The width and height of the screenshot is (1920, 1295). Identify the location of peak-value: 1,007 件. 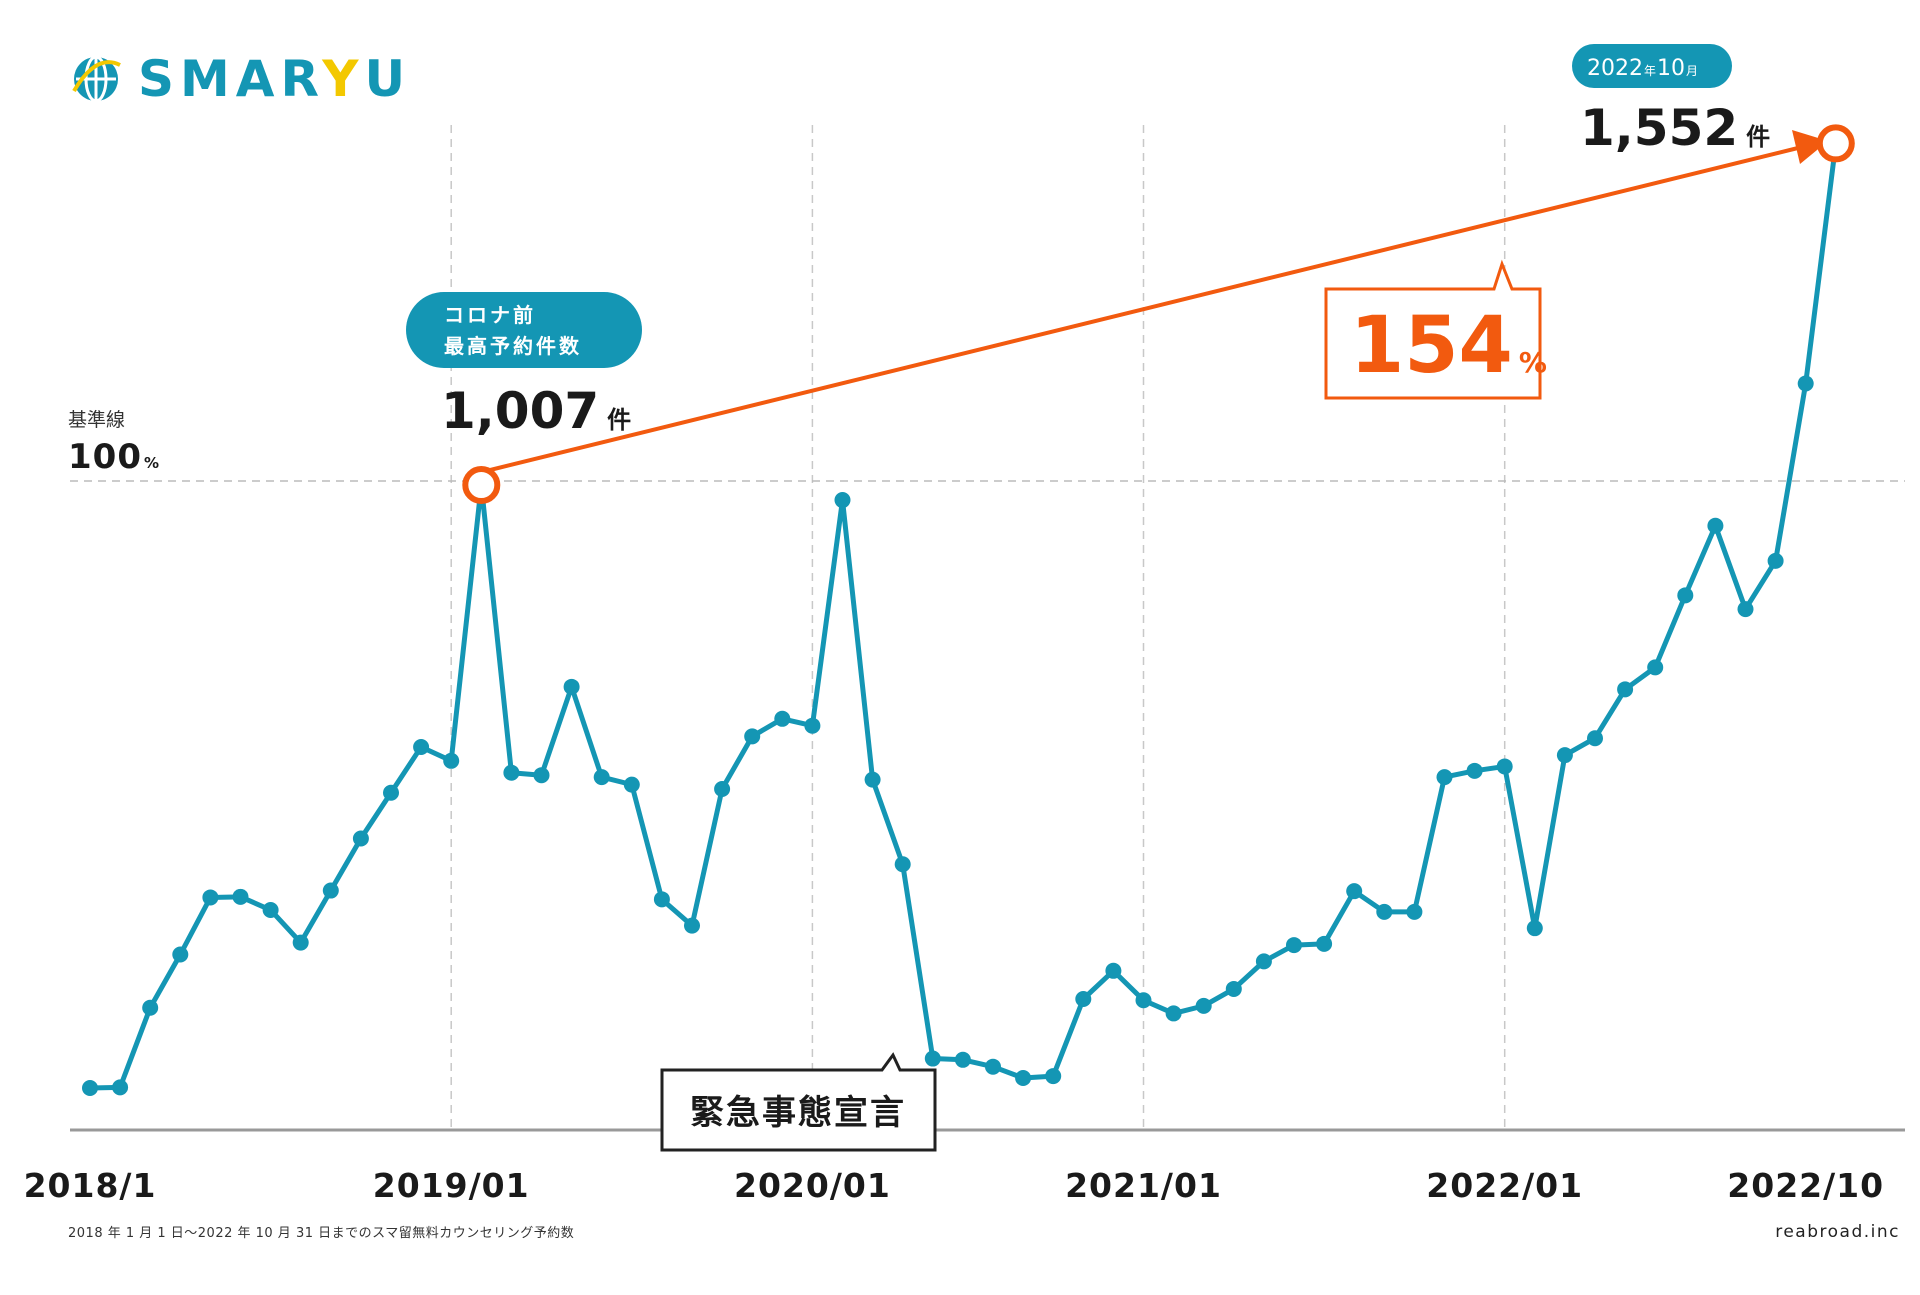
(536, 411).